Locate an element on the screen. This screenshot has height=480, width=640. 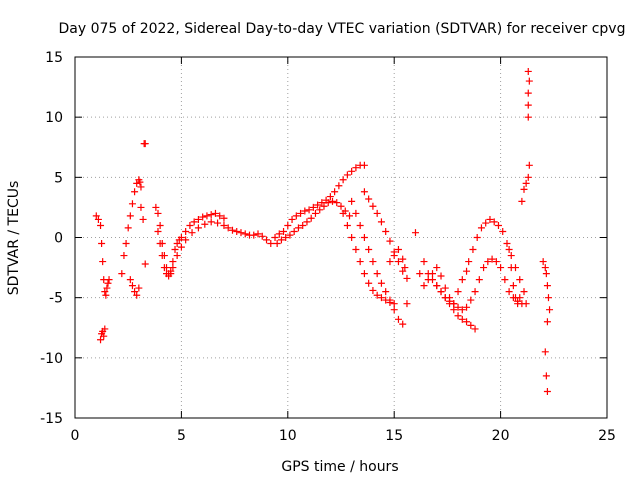
x-tick-label: 20 is located at coordinates (501, 436).